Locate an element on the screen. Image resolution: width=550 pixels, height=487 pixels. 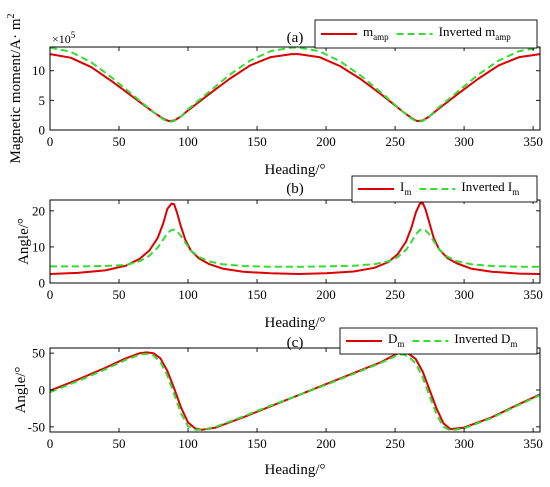
y-tick-label: 50 is located at coordinates (38, 353).